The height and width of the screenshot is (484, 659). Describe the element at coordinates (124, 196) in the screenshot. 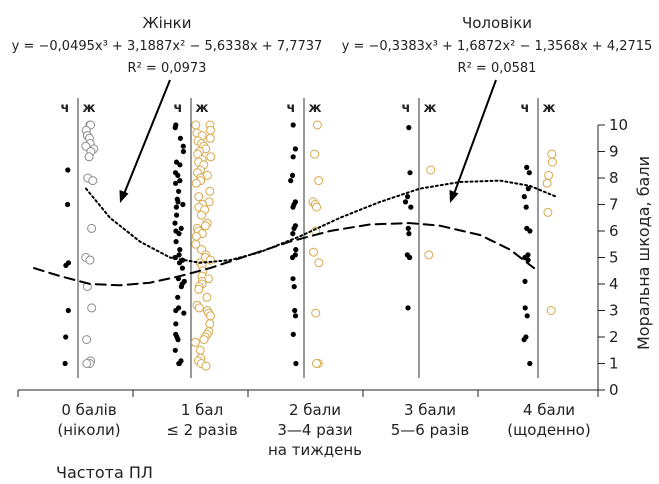

I see `women-arrow-head` at that location.